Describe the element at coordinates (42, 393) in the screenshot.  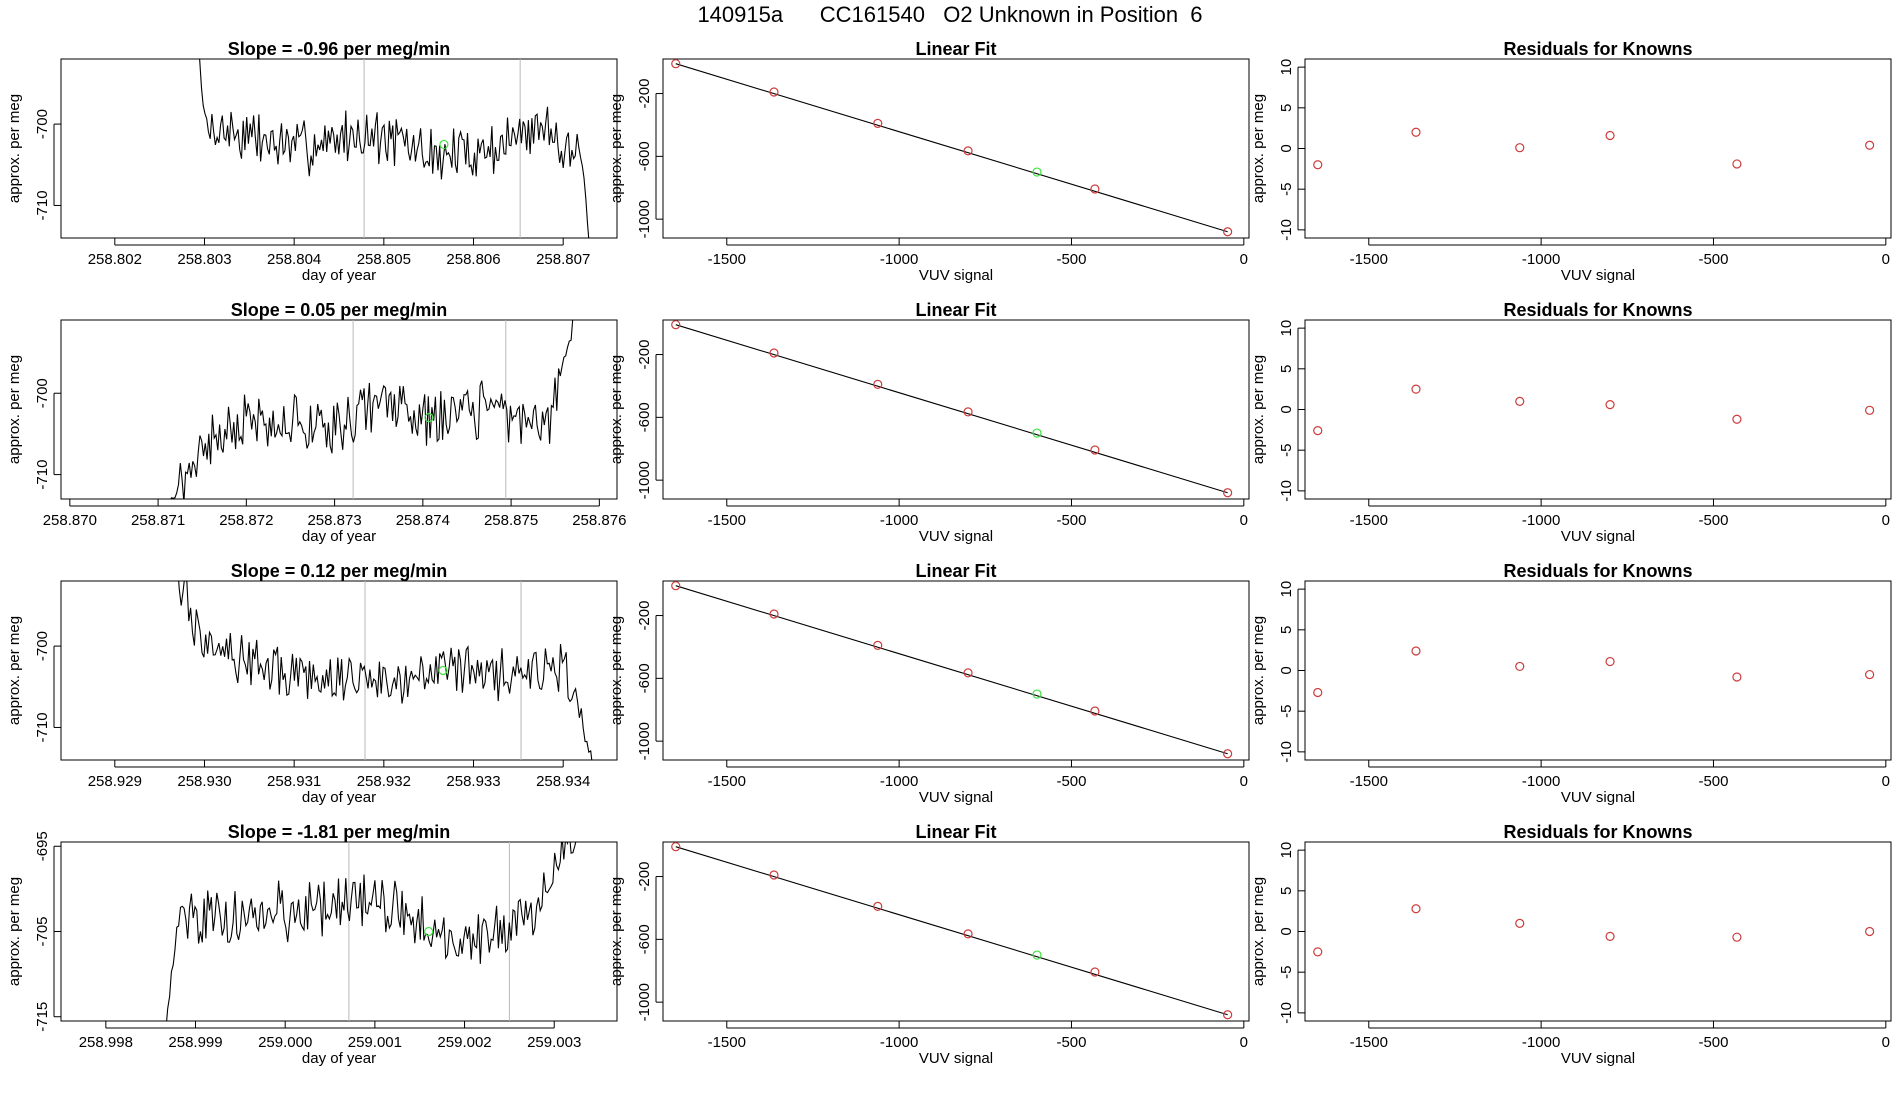
I see `y-tick-label: -700` at that location.